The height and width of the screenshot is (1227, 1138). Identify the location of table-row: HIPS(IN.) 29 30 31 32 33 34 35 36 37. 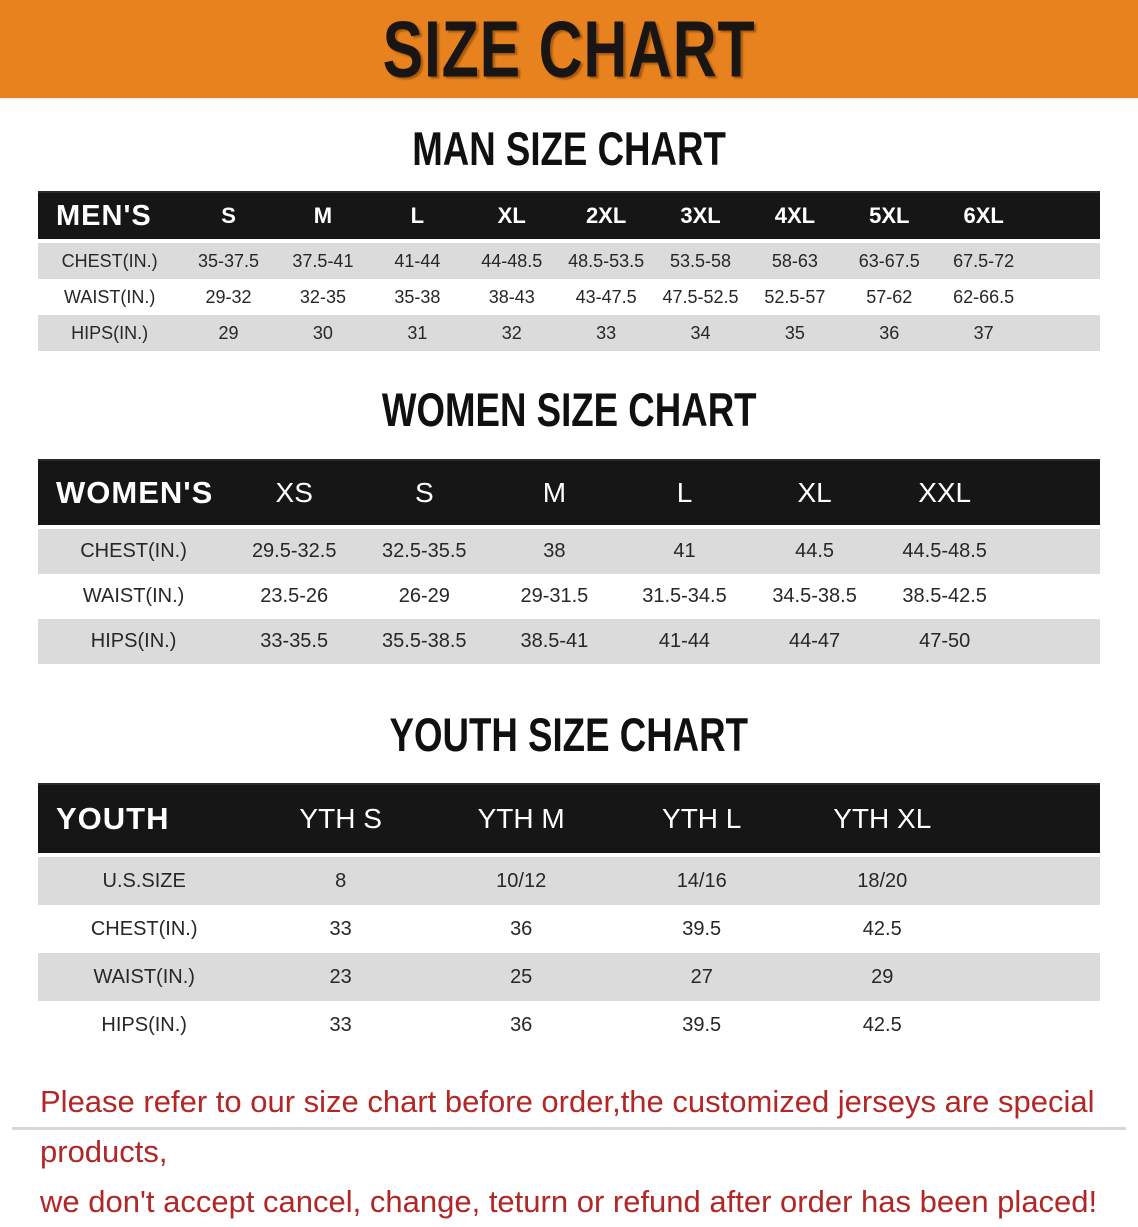
(569, 333).